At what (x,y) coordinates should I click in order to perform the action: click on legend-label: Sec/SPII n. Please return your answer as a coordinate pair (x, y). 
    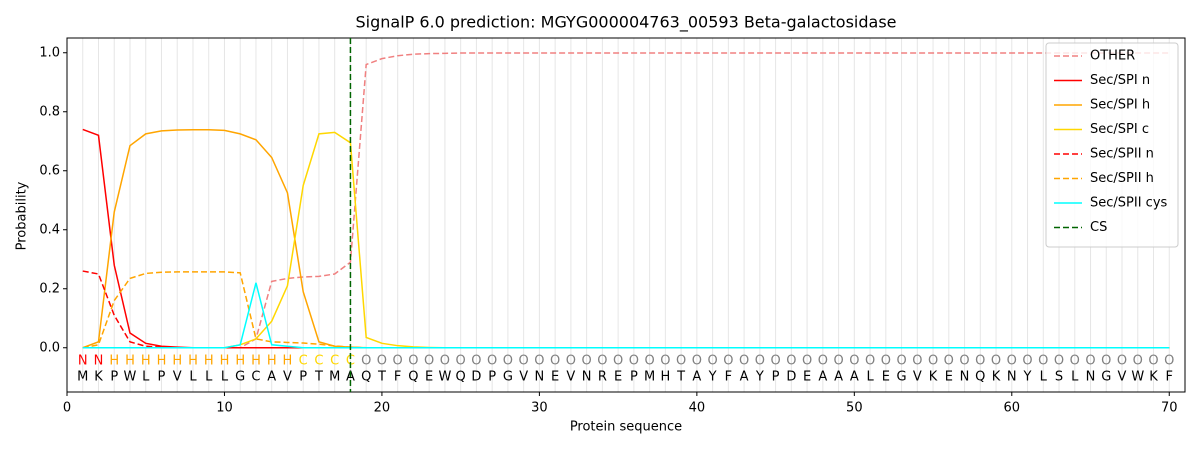
    Looking at the image, I should click on (1122, 154).